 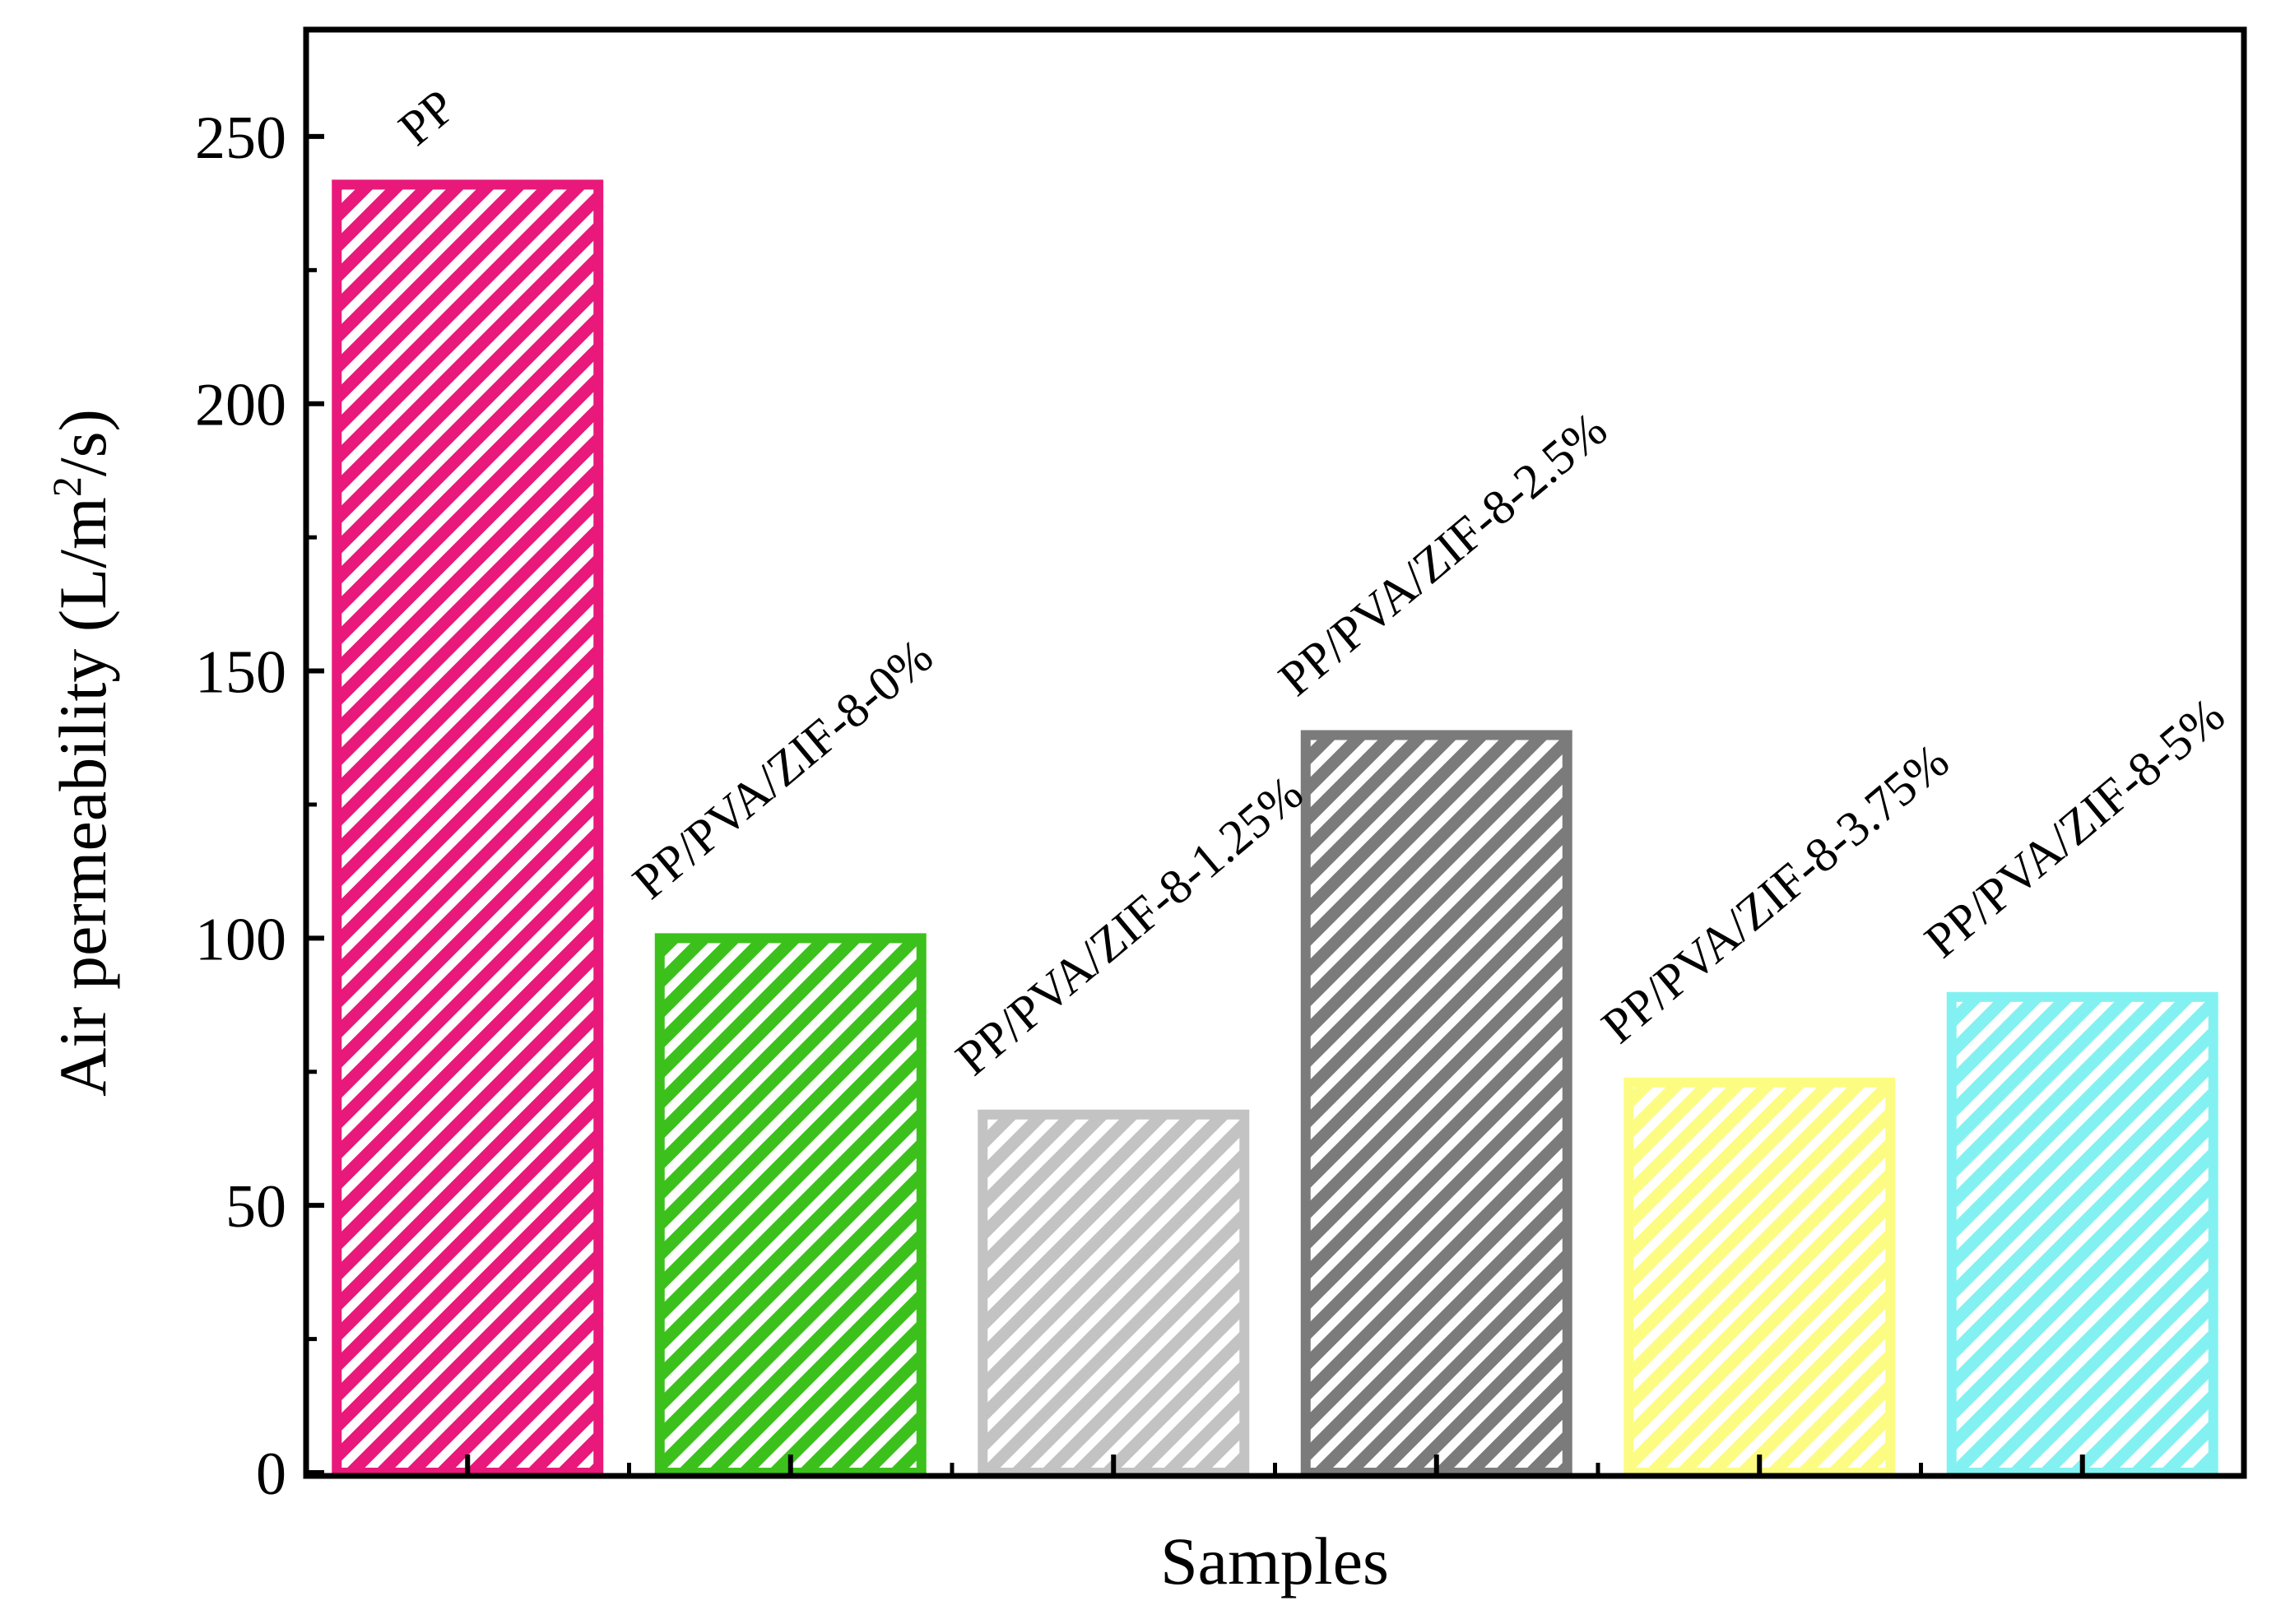 I want to click on y-axis-ticks: 0 50 100 150 200 250, so click(x=259, y=806).